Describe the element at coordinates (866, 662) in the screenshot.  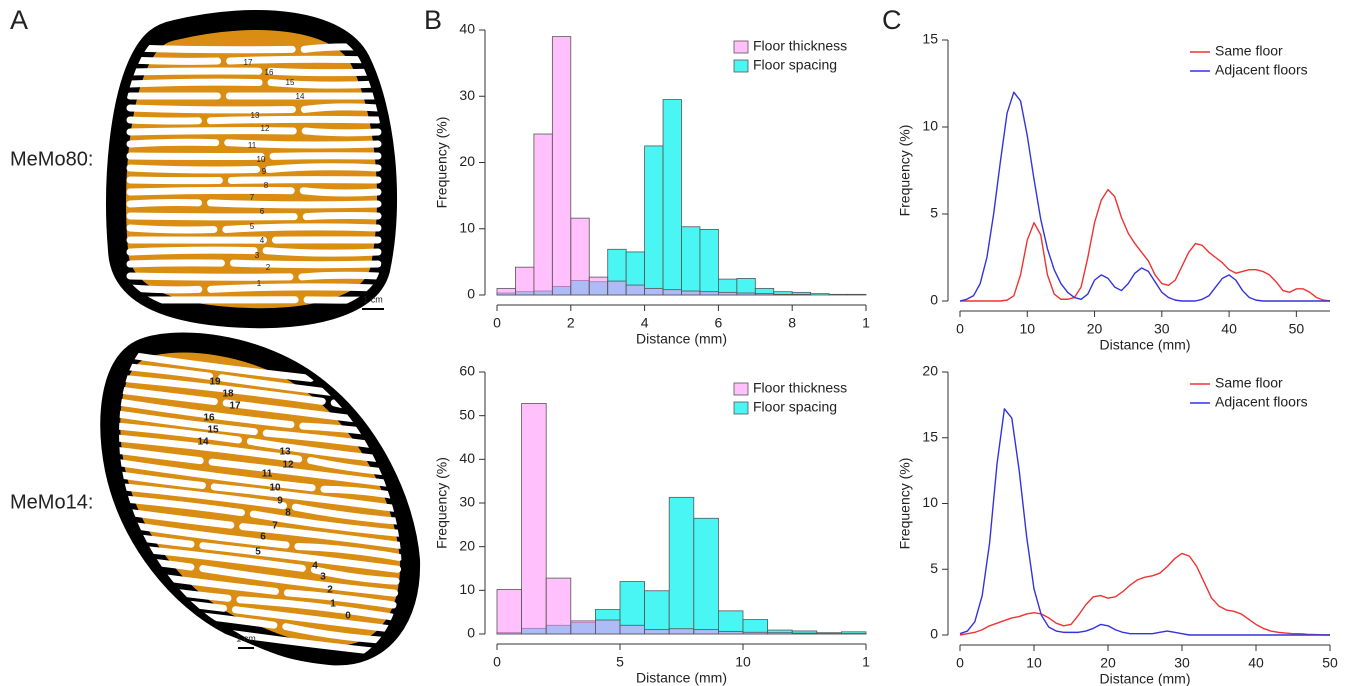
I see `x-tick-label: 1` at that location.